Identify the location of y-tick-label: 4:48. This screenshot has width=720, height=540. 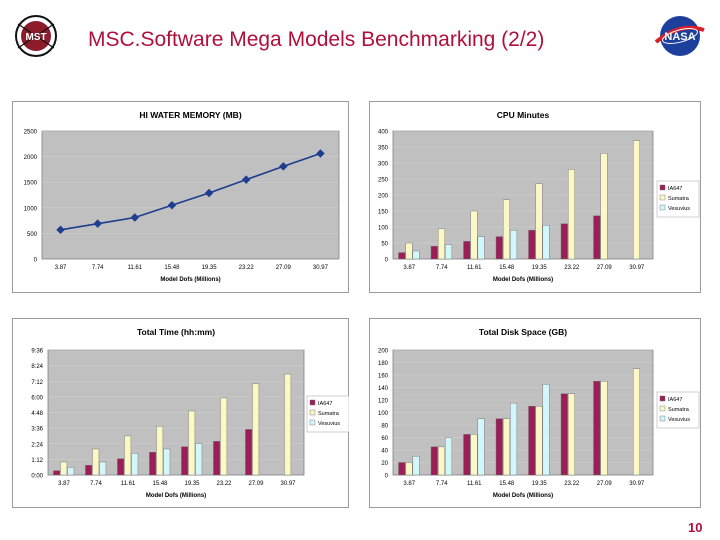
(37, 414).